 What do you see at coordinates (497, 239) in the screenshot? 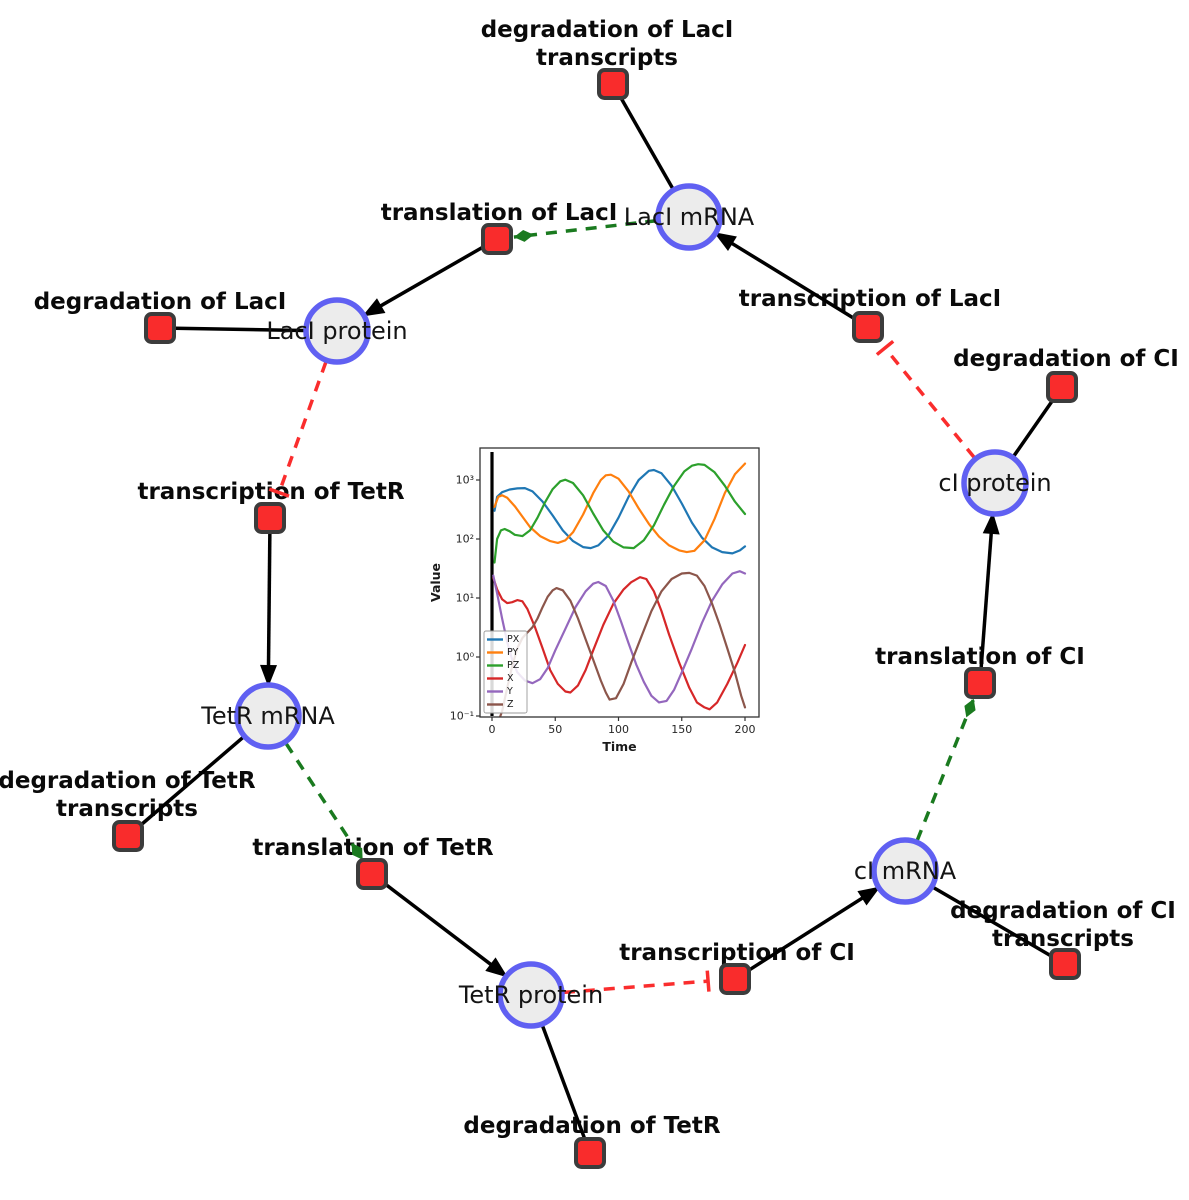
I see `reaction-node-translation-laci` at bounding box center [497, 239].